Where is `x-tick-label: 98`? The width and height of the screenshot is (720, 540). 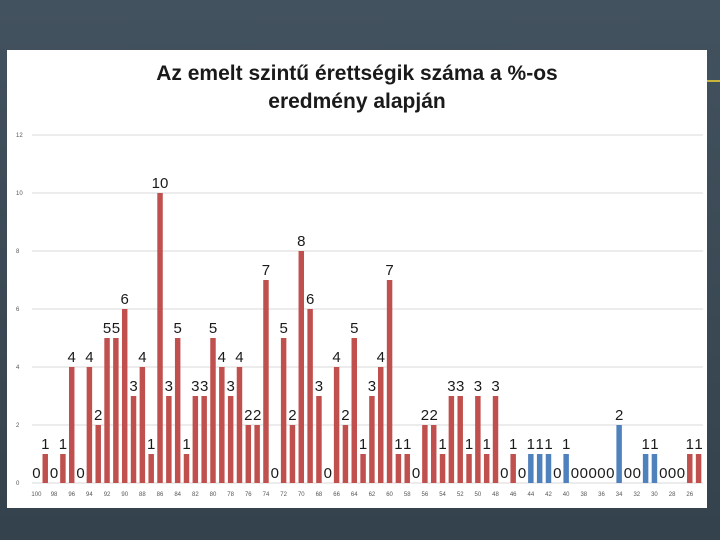 x-tick-label: 98 is located at coordinates (54, 495).